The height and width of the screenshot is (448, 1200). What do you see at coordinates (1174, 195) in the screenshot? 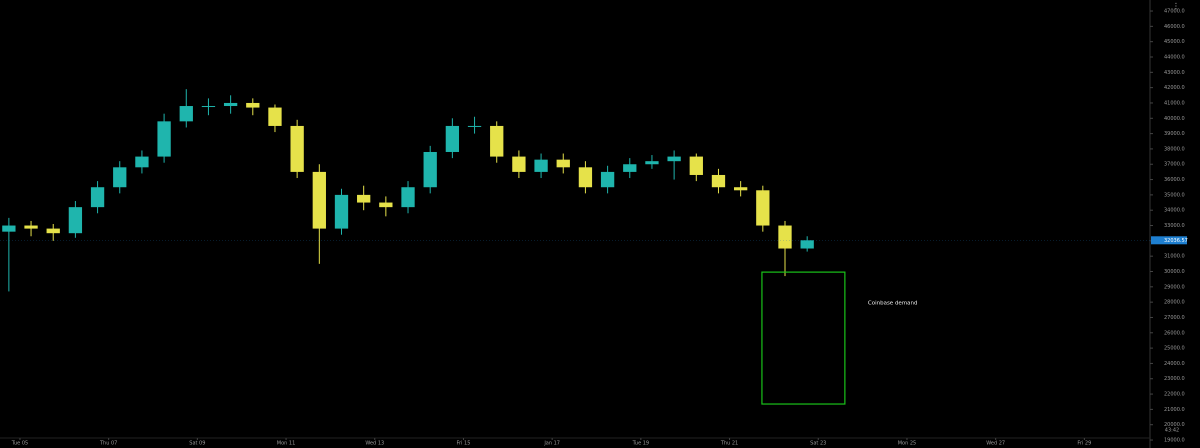
I see `y-tick-label: 35000.0` at bounding box center [1174, 195].